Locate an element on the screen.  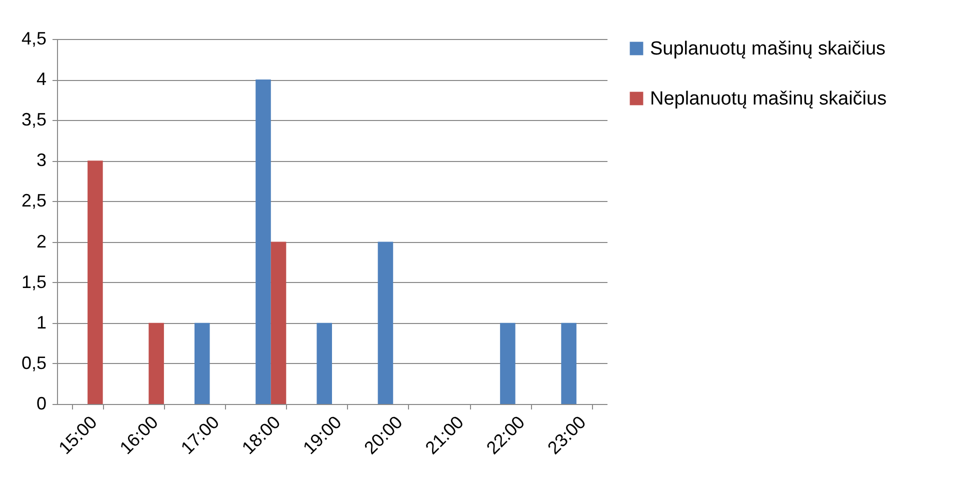
y-tick-label: 3,5 is located at coordinates (33, 120).